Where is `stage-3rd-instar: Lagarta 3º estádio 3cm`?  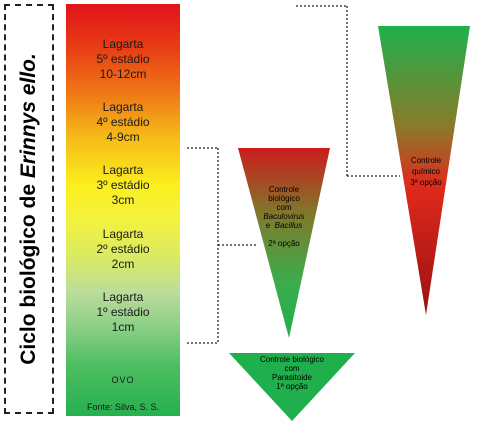
stage-3rd-instar: Lagarta 3º estádio 3cm is located at coordinates (123, 185).